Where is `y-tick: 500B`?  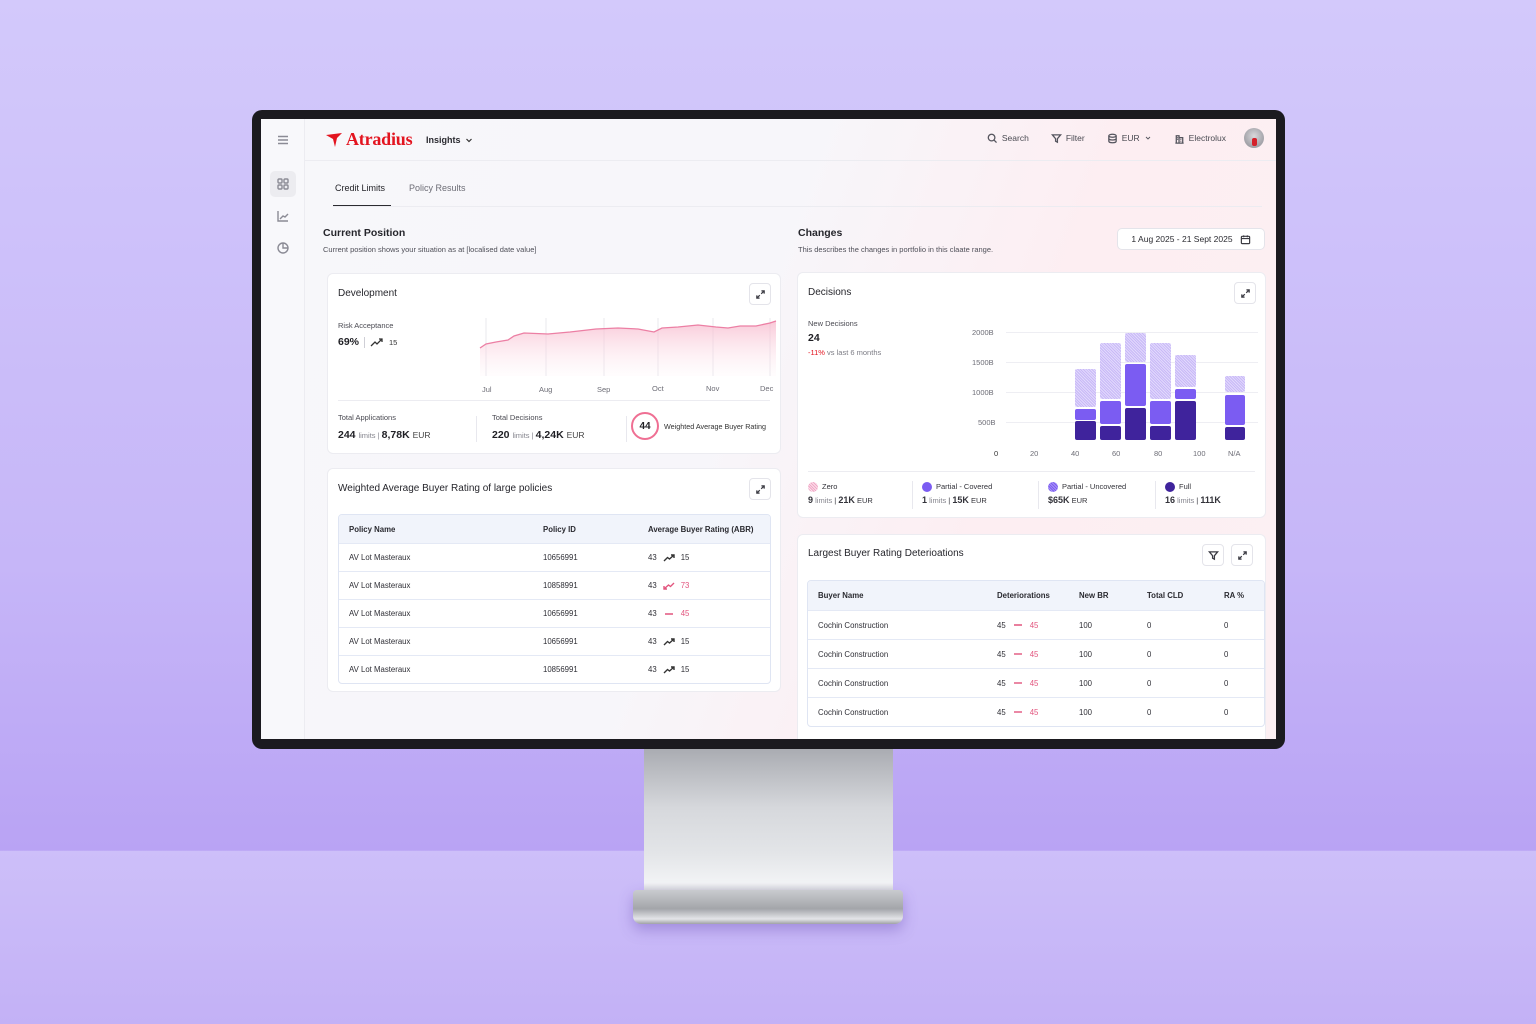 y-tick: 500B is located at coordinates (987, 422).